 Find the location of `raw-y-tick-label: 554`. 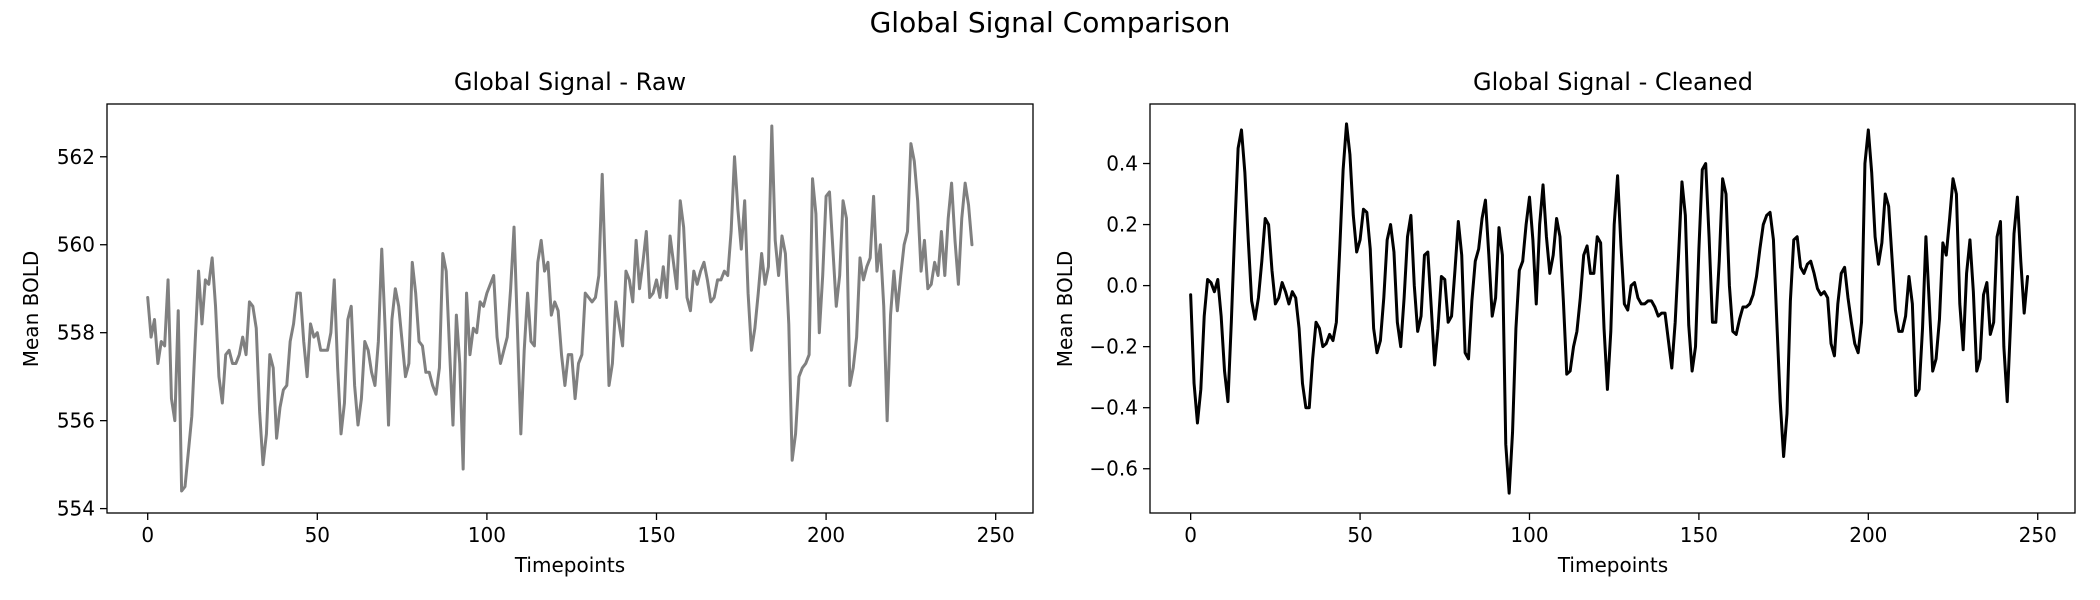

raw-y-tick-label: 554 is located at coordinates (76, 509).